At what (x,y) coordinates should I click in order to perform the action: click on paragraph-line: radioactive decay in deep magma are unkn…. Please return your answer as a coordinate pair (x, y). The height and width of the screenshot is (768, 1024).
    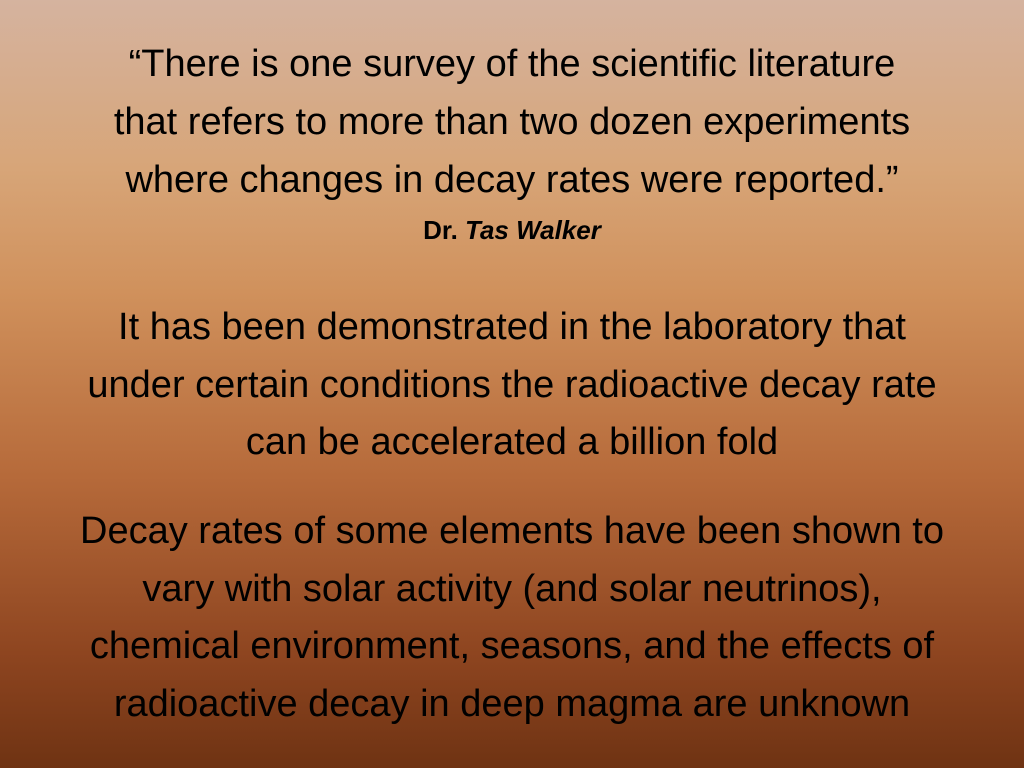
    Looking at the image, I should click on (512, 704).